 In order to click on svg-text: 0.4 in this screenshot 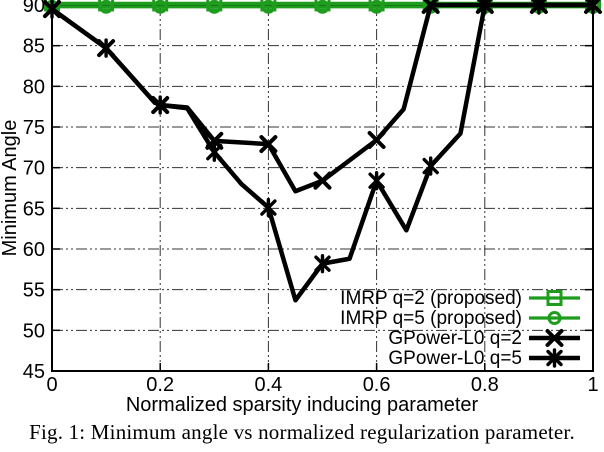, I will do `click(268, 385)`.